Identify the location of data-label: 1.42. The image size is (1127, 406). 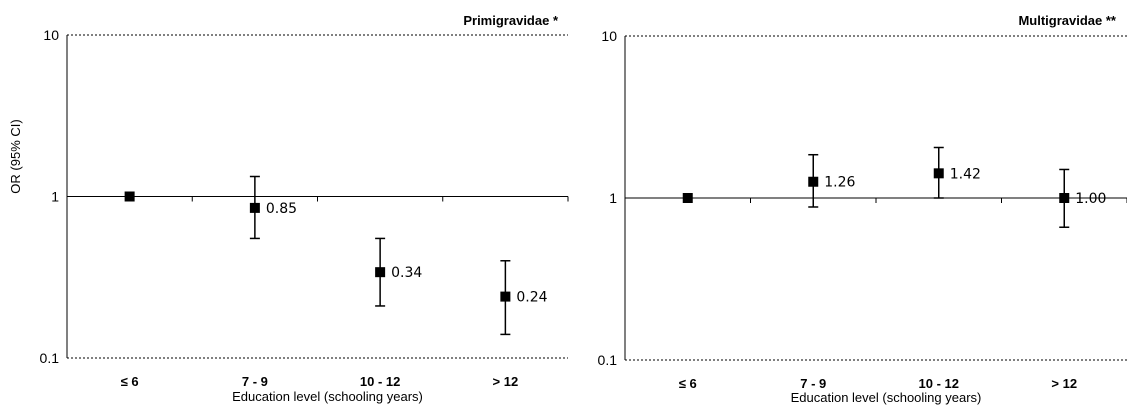
(965, 174).